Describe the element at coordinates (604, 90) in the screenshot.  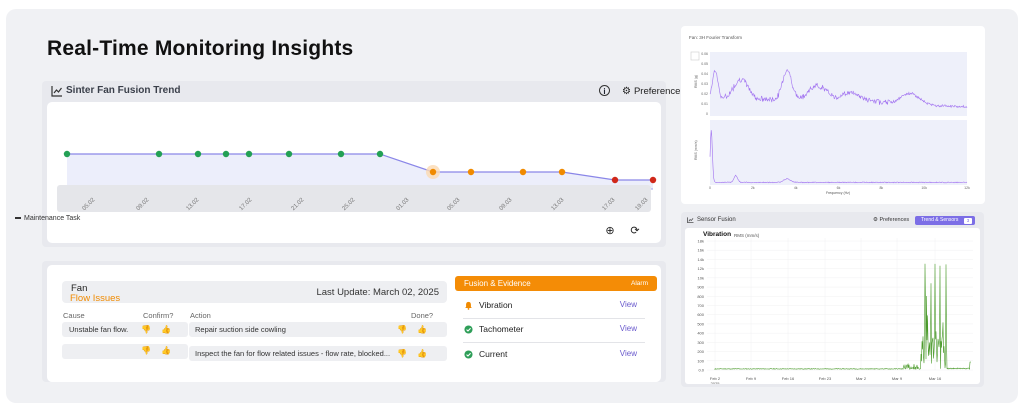
I see `info-icon: i` at that location.